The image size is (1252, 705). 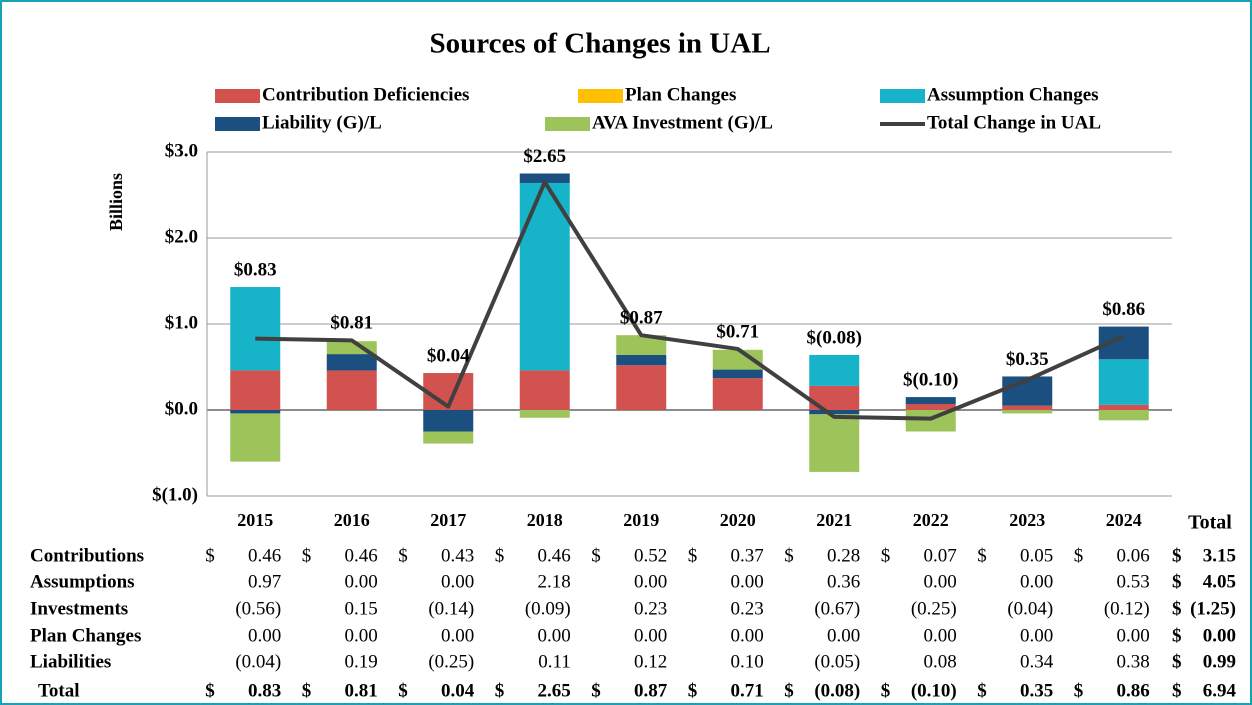 What do you see at coordinates (545, 520) in the screenshot?
I see `x-tick-label: 2018` at bounding box center [545, 520].